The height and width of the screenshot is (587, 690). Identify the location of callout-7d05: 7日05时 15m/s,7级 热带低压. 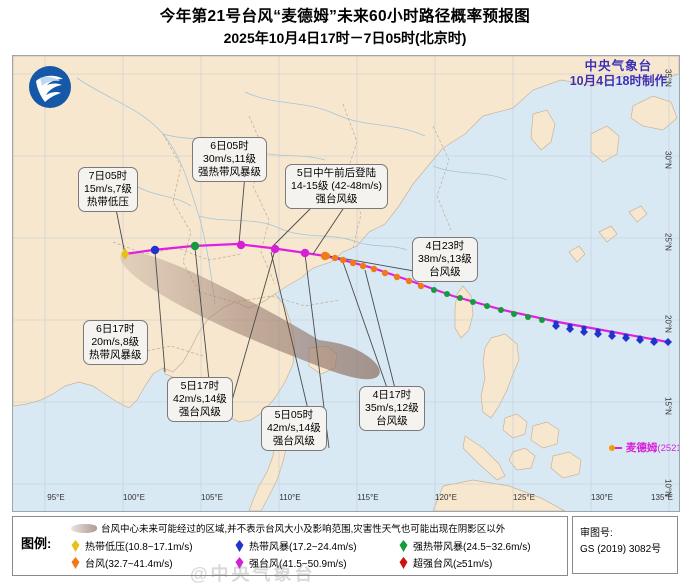
(108, 189).